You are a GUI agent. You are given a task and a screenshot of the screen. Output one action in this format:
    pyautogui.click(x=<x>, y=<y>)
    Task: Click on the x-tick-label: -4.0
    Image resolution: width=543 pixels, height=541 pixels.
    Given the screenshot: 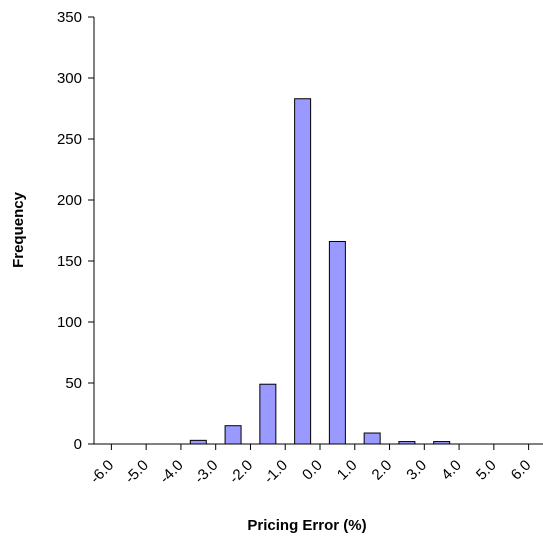 What is the action you would take?
    pyautogui.click(x=171, y=472)
    